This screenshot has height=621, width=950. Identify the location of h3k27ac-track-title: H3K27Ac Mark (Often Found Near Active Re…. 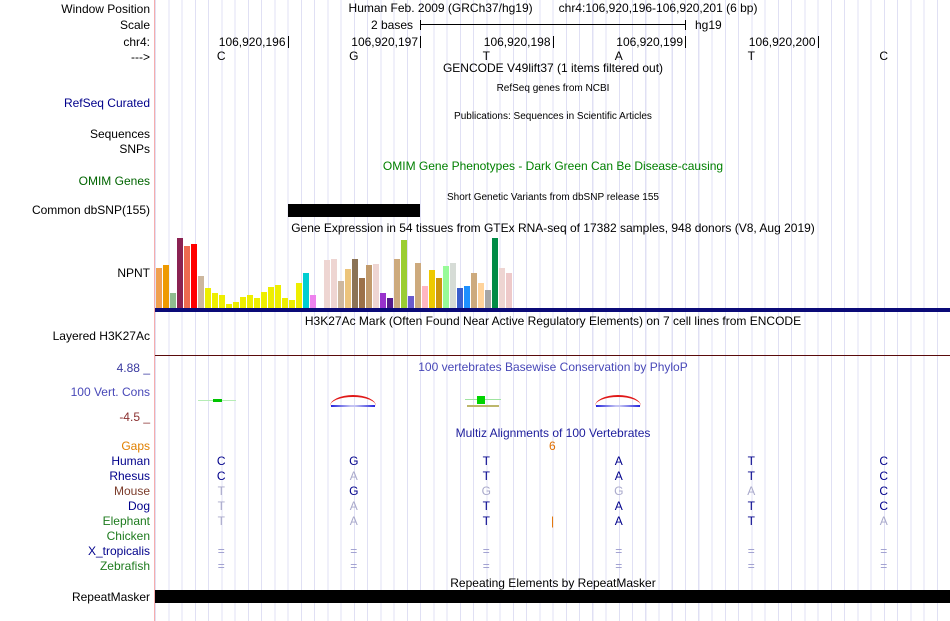
(553, 321).